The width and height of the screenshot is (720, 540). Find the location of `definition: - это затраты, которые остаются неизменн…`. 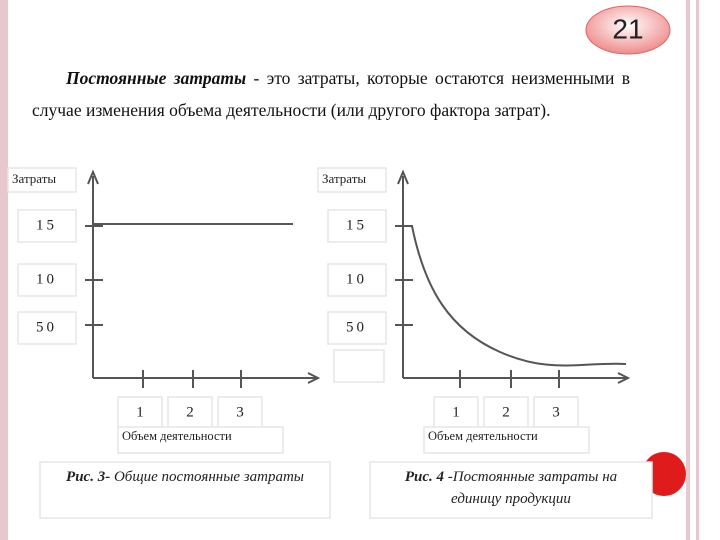

definition: - это затраты, которые остаются неизменн… is located at coordinates (331, 94).